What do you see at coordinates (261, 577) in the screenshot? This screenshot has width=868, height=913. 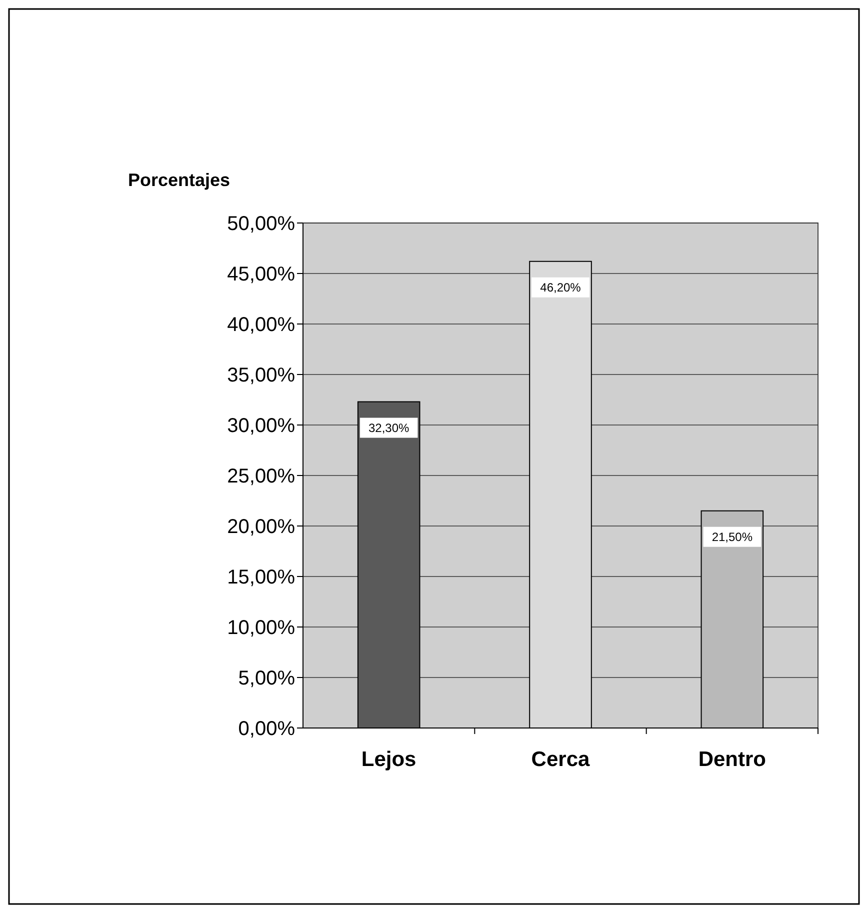 I see `y-tick-label: 15,00%` at bounding box center [261, 577].